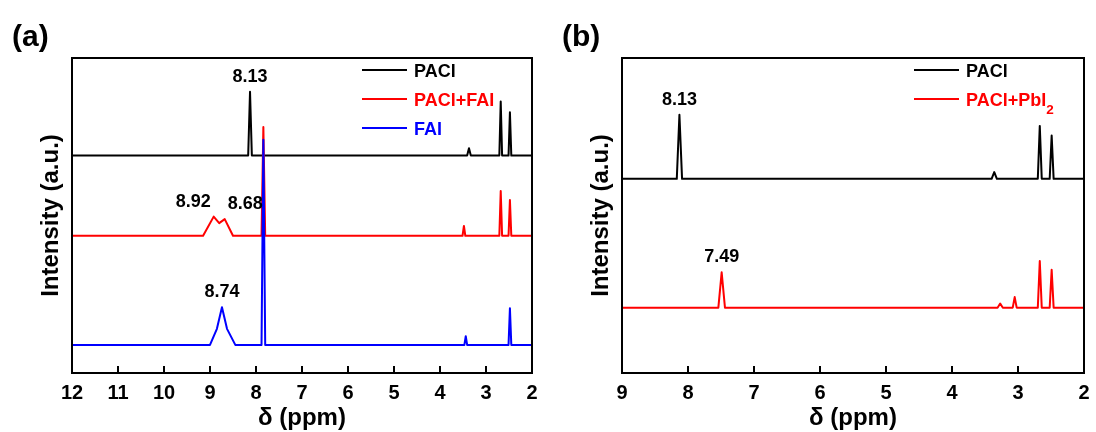  What do you see at coordinates (428, 129) in the screenshot?
I see `legend-label: FAI` at bounding box center [428, 129].